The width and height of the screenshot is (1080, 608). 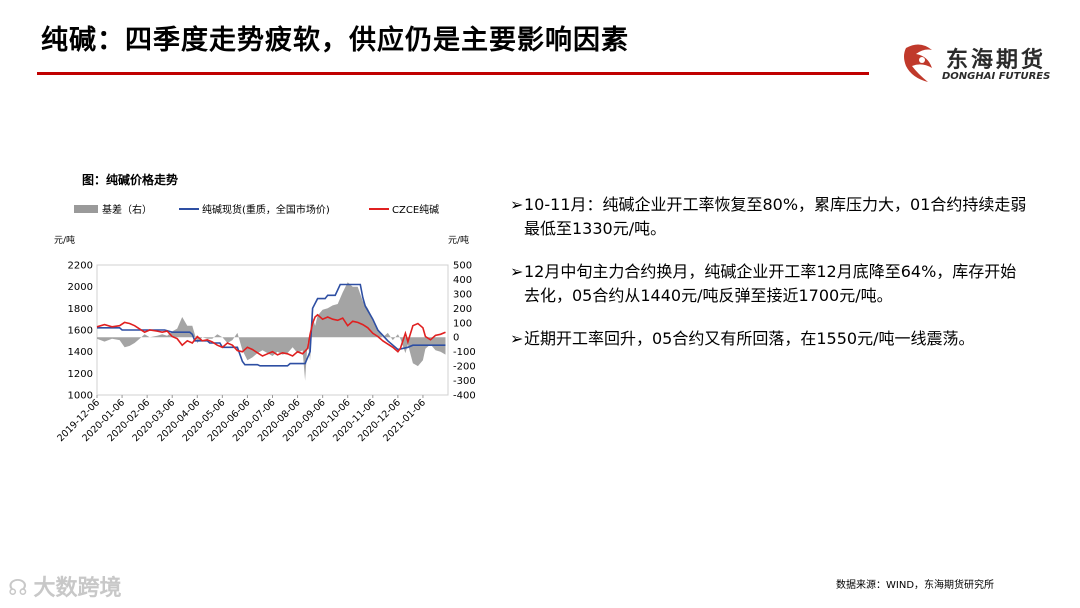 I want to click on logo-english-name: DONGHAI FUTURES, so click(x=996, y=76).